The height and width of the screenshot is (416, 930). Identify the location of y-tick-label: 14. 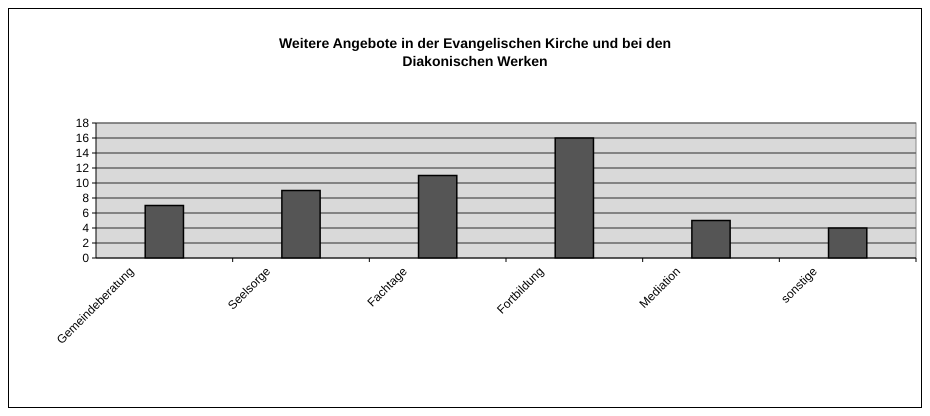
(83, 153).